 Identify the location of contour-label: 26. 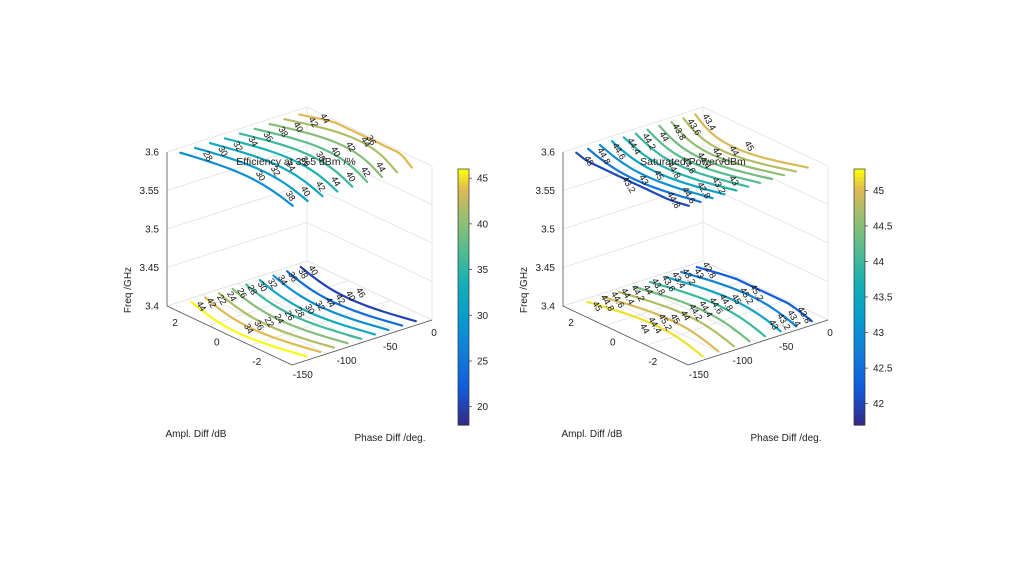
(242, 293).